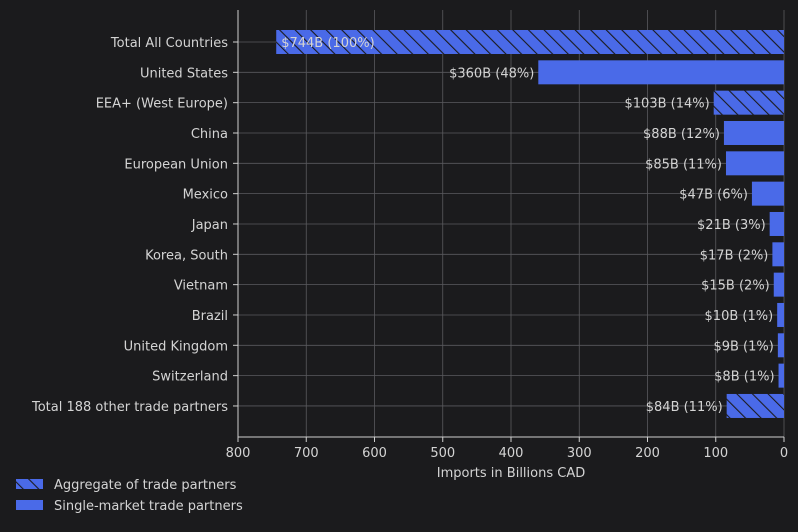 This screenshot has width=798, height=532. Describe the element at coordinates (201, 286) in the screenshot. I see `category-label: Vietnam` at that location.